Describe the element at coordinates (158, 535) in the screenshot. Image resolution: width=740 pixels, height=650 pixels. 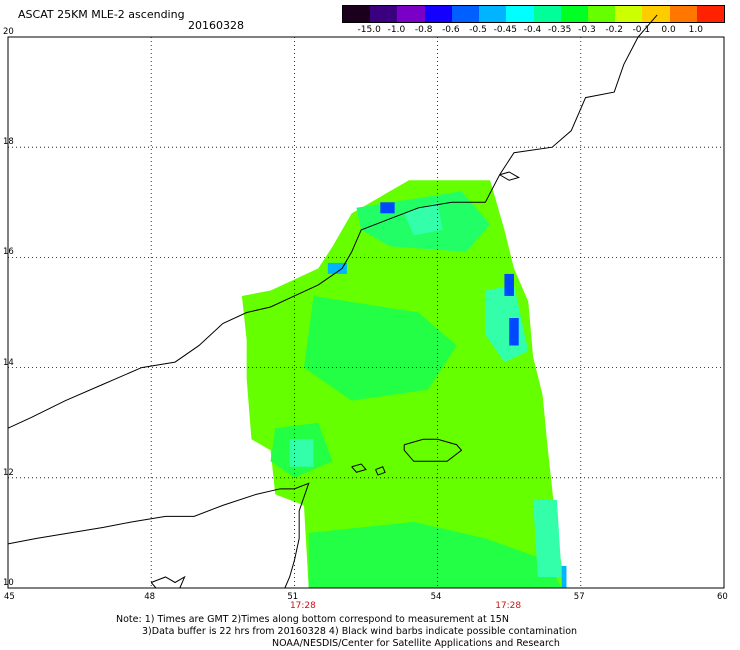
I see `somalia-coastline` at that location.